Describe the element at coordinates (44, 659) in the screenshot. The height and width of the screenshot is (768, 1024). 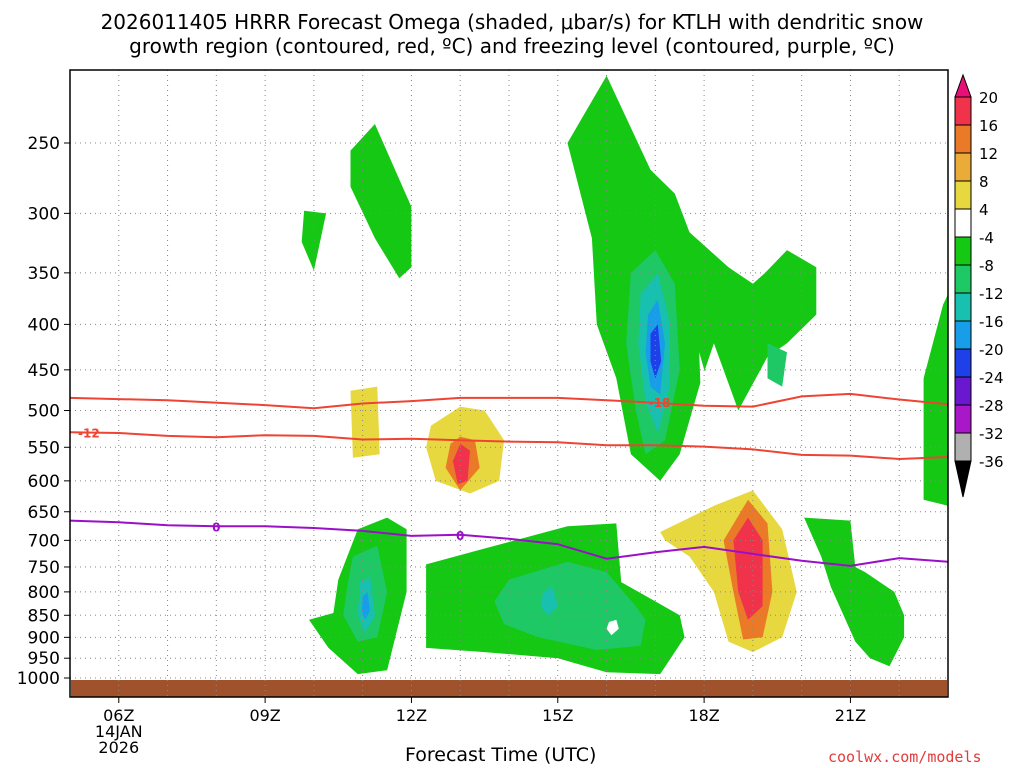
I see `y-tick-label-950: 950` at that location.